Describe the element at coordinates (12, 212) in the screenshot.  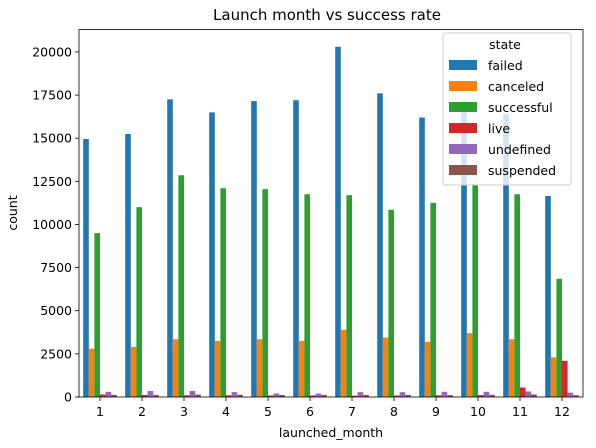
I see `y-axis-label: count` at that location.